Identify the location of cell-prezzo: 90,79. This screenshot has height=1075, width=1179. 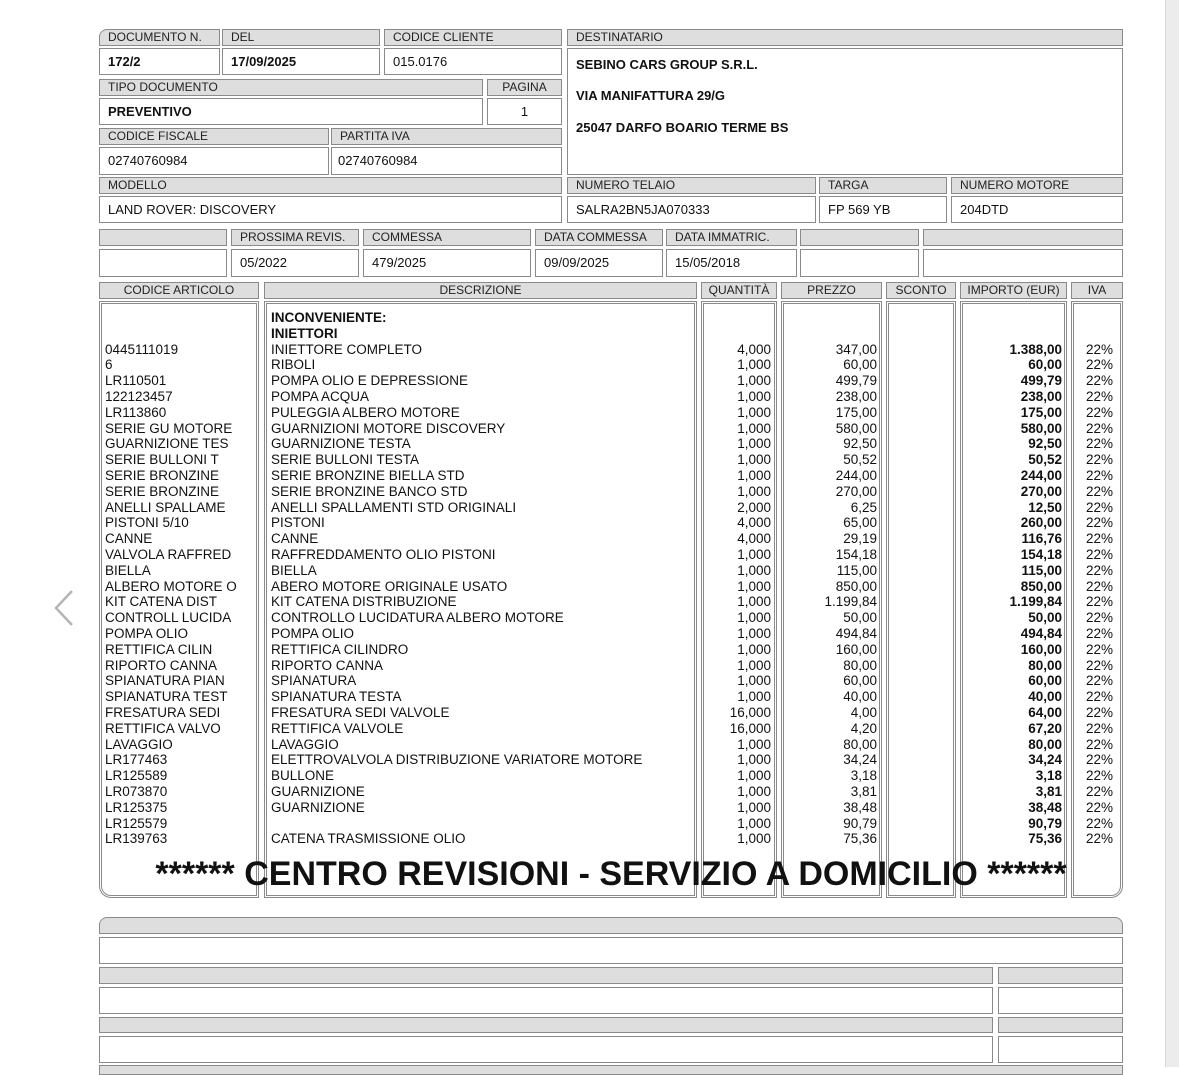
(860, 823).